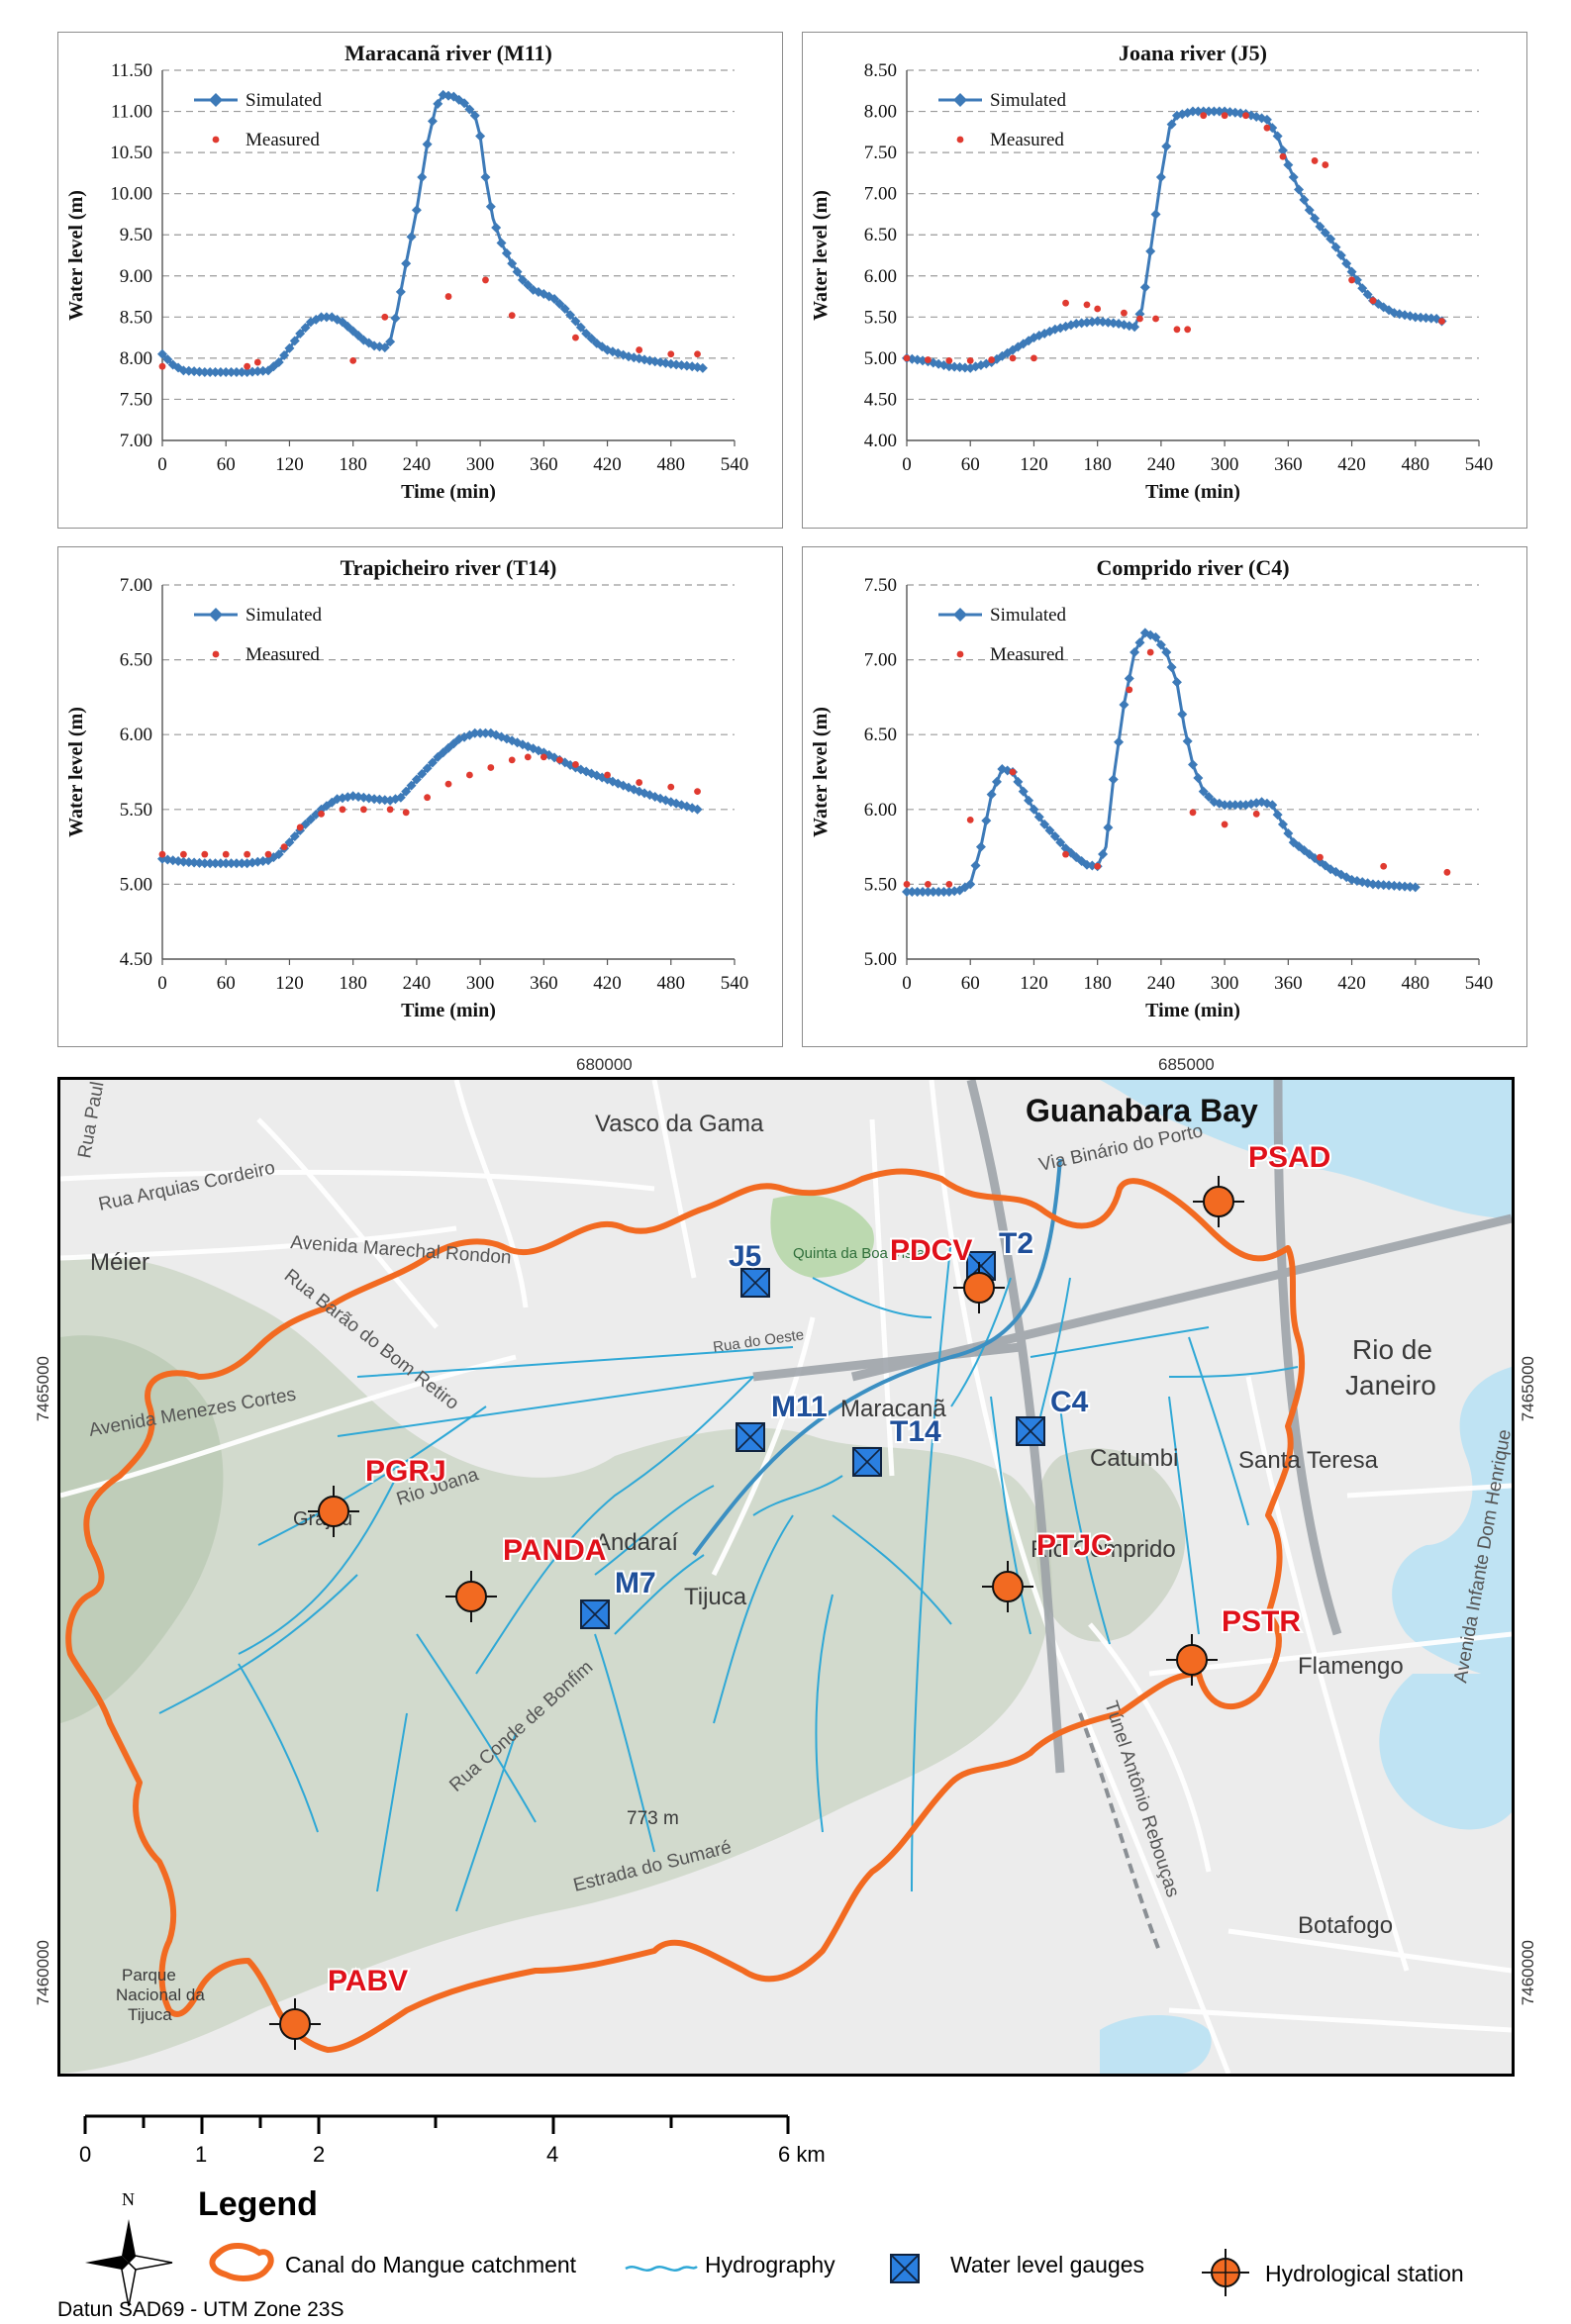 The width and height of the screenshot is (1571, 2324). Describe the element at coordinates (1027, 140) in the screenshot. I see `j5-legend-measured-label: Measured` at that location.